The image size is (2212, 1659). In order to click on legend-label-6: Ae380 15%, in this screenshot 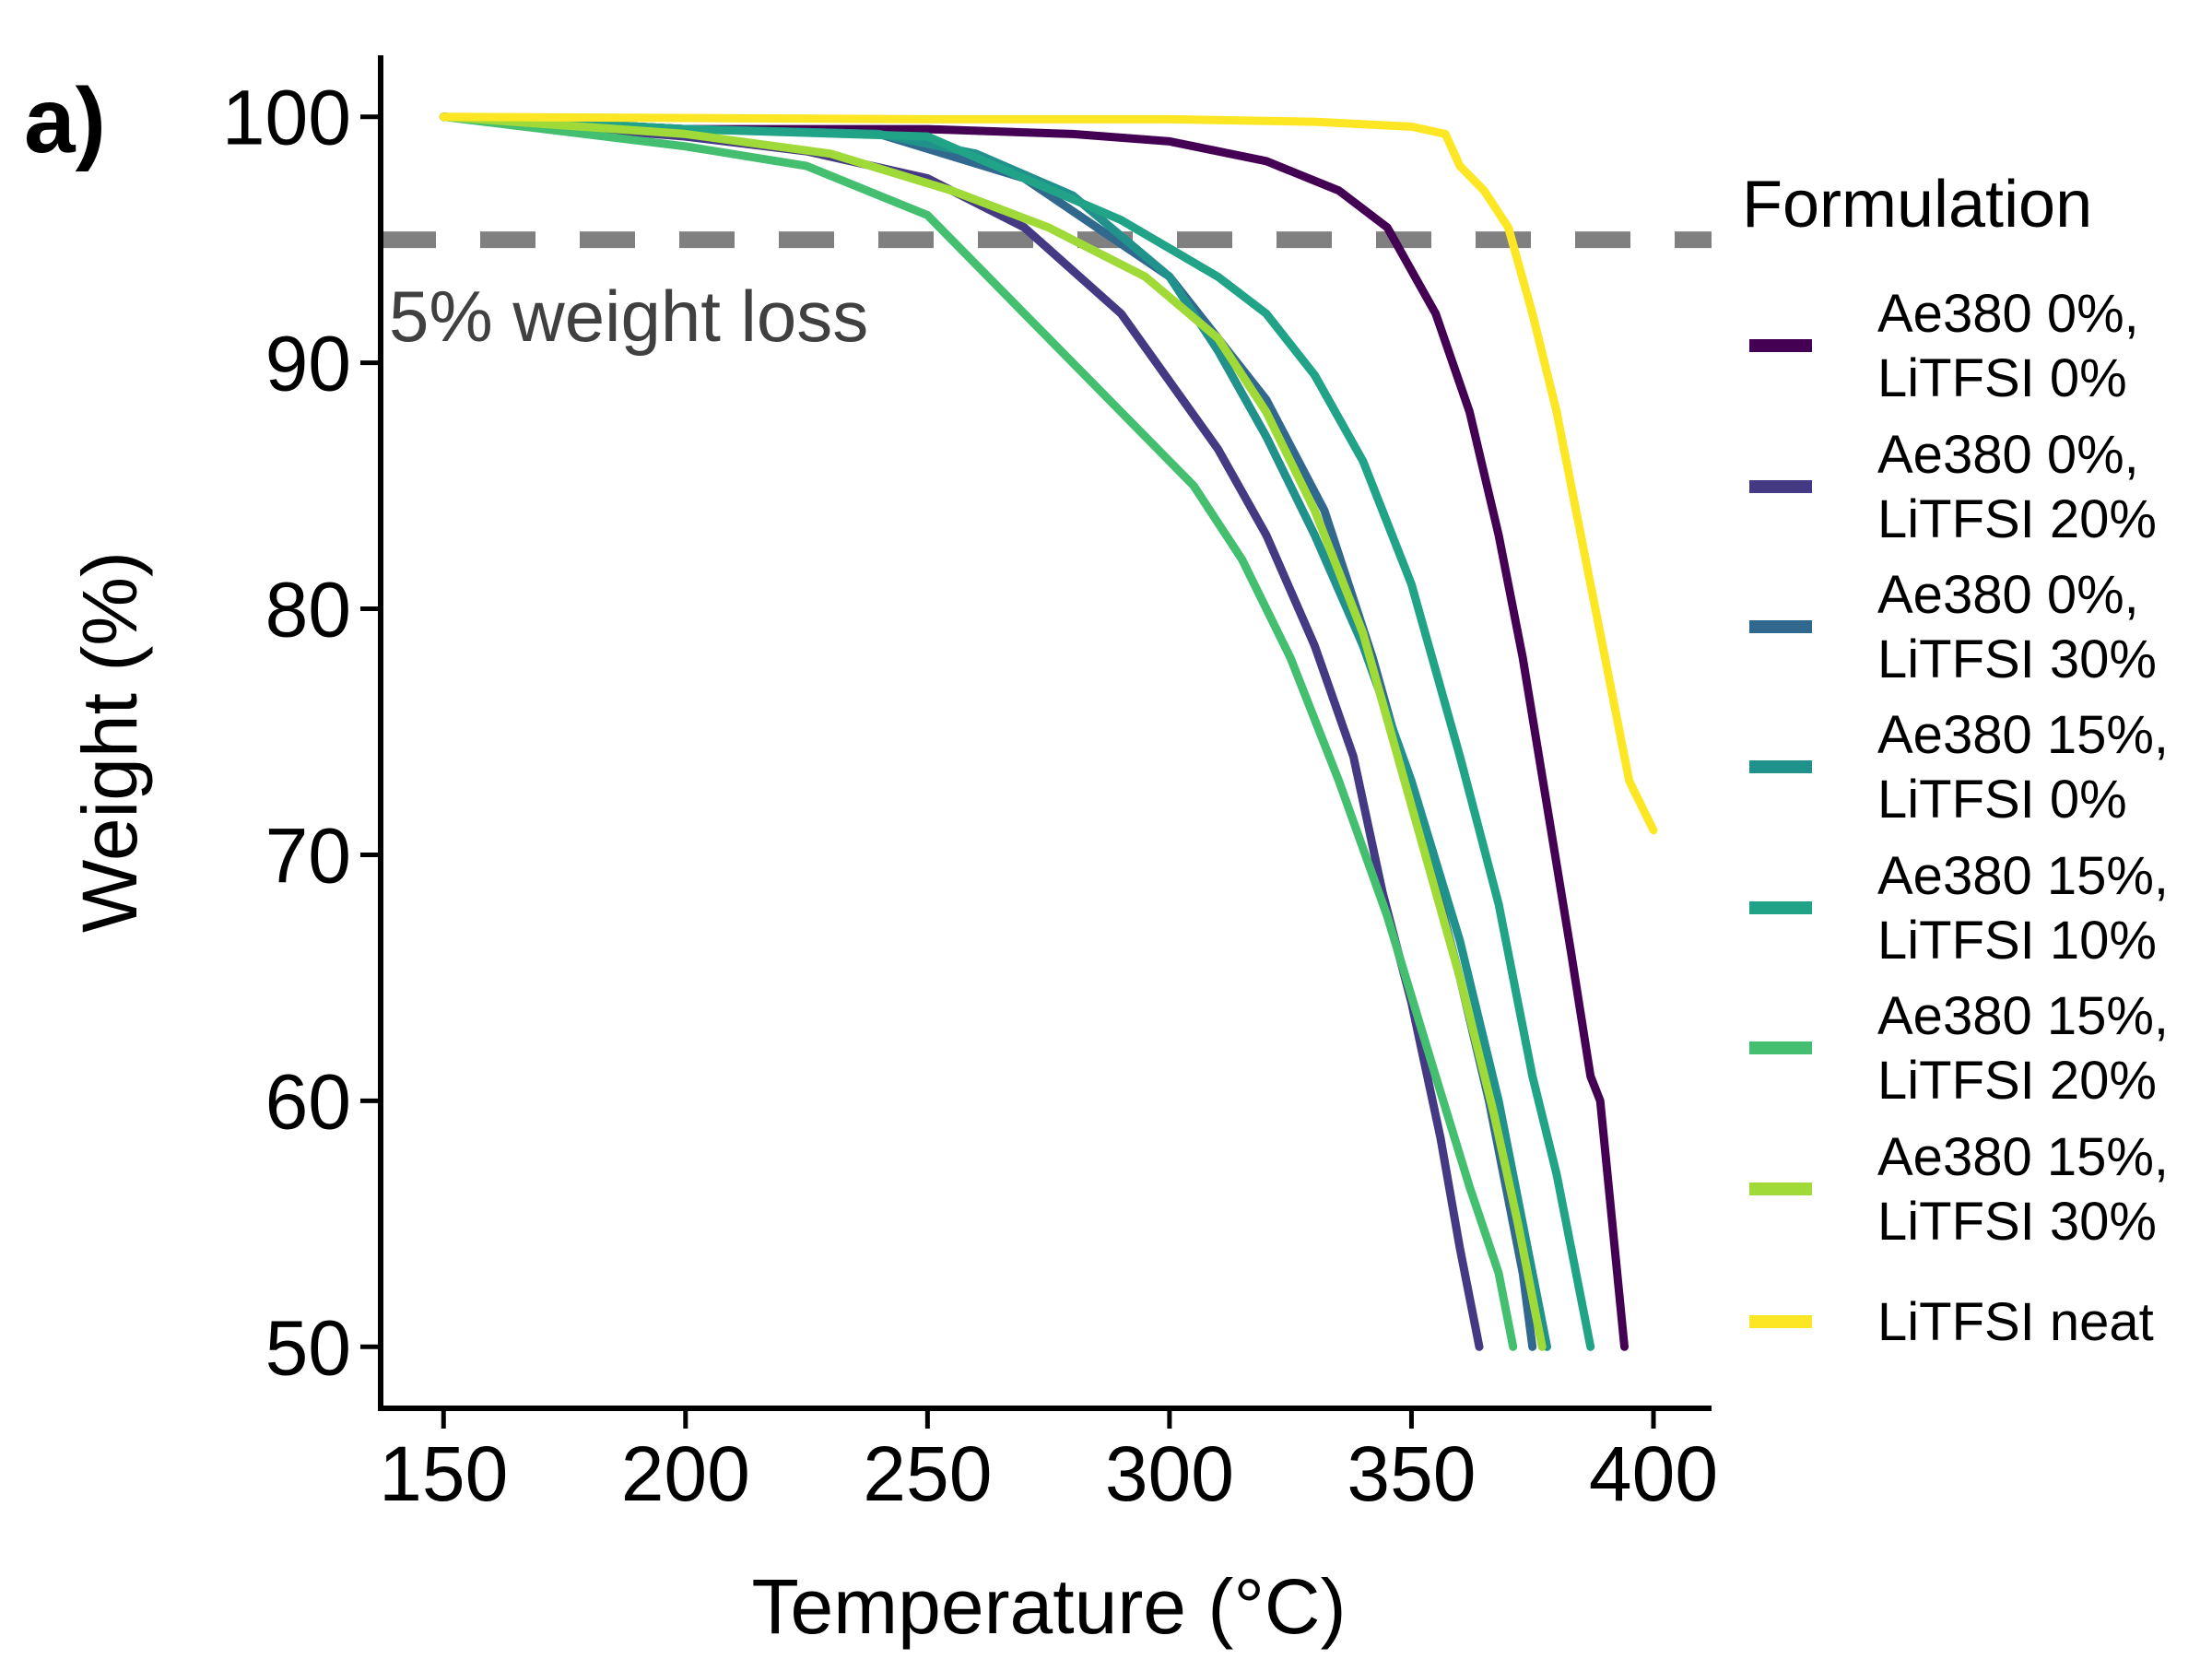, I will do `click(2023, 1016)`.